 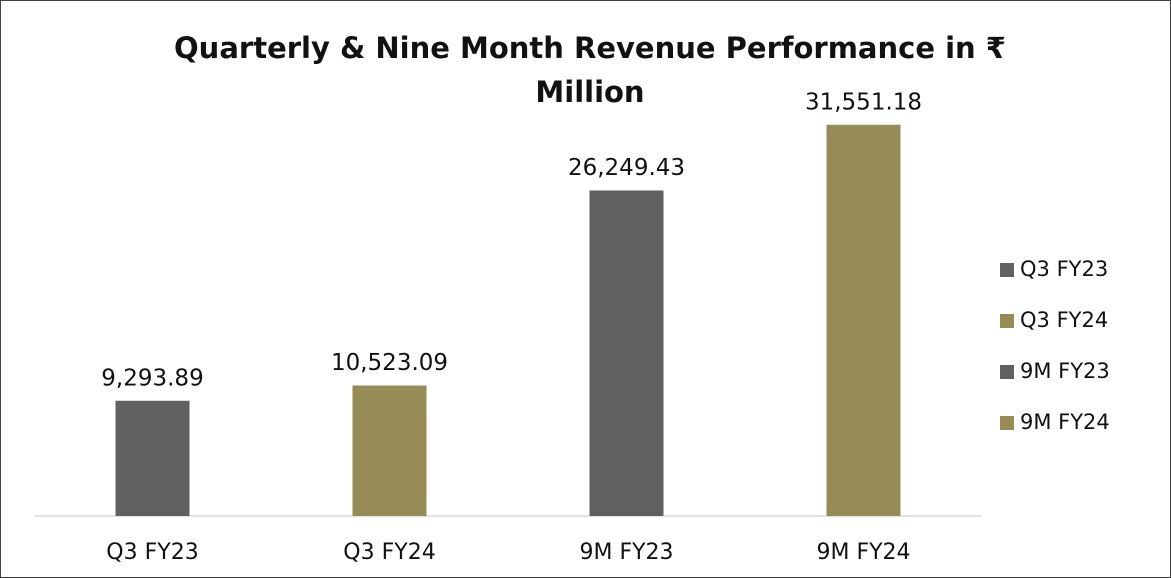 I want to click on value-label: 31,551.18, so click(x=863, y=102).